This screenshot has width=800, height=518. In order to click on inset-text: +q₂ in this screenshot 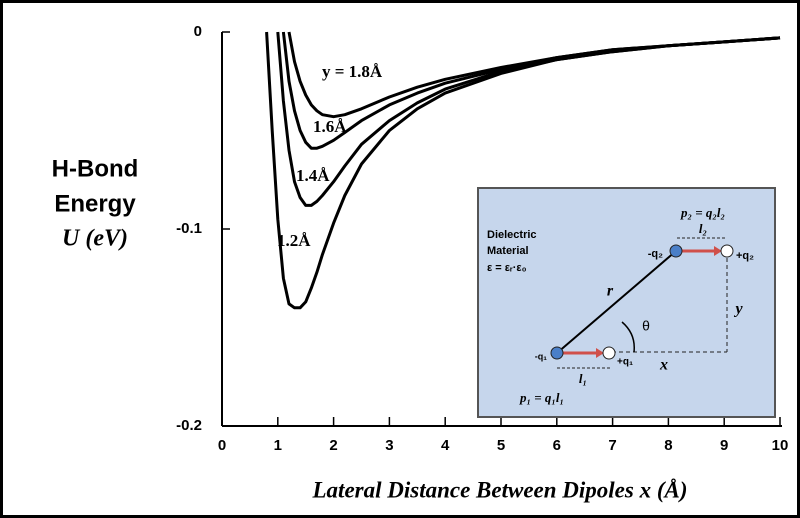, I will do `click(745, 256)`.